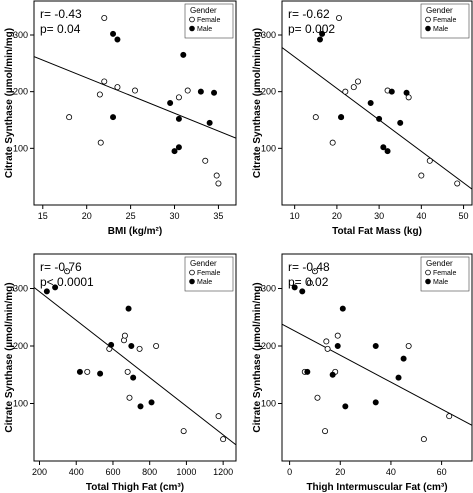  I want to click on x-tick-label: 400, so click(76, 472).